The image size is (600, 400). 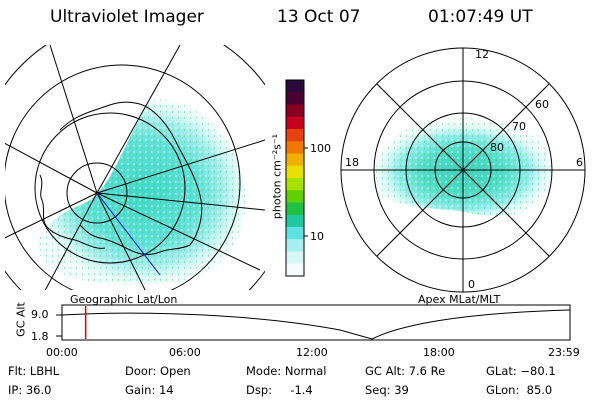 I want to click on seq-value: Seq: 39, so click(x=387, y=390).